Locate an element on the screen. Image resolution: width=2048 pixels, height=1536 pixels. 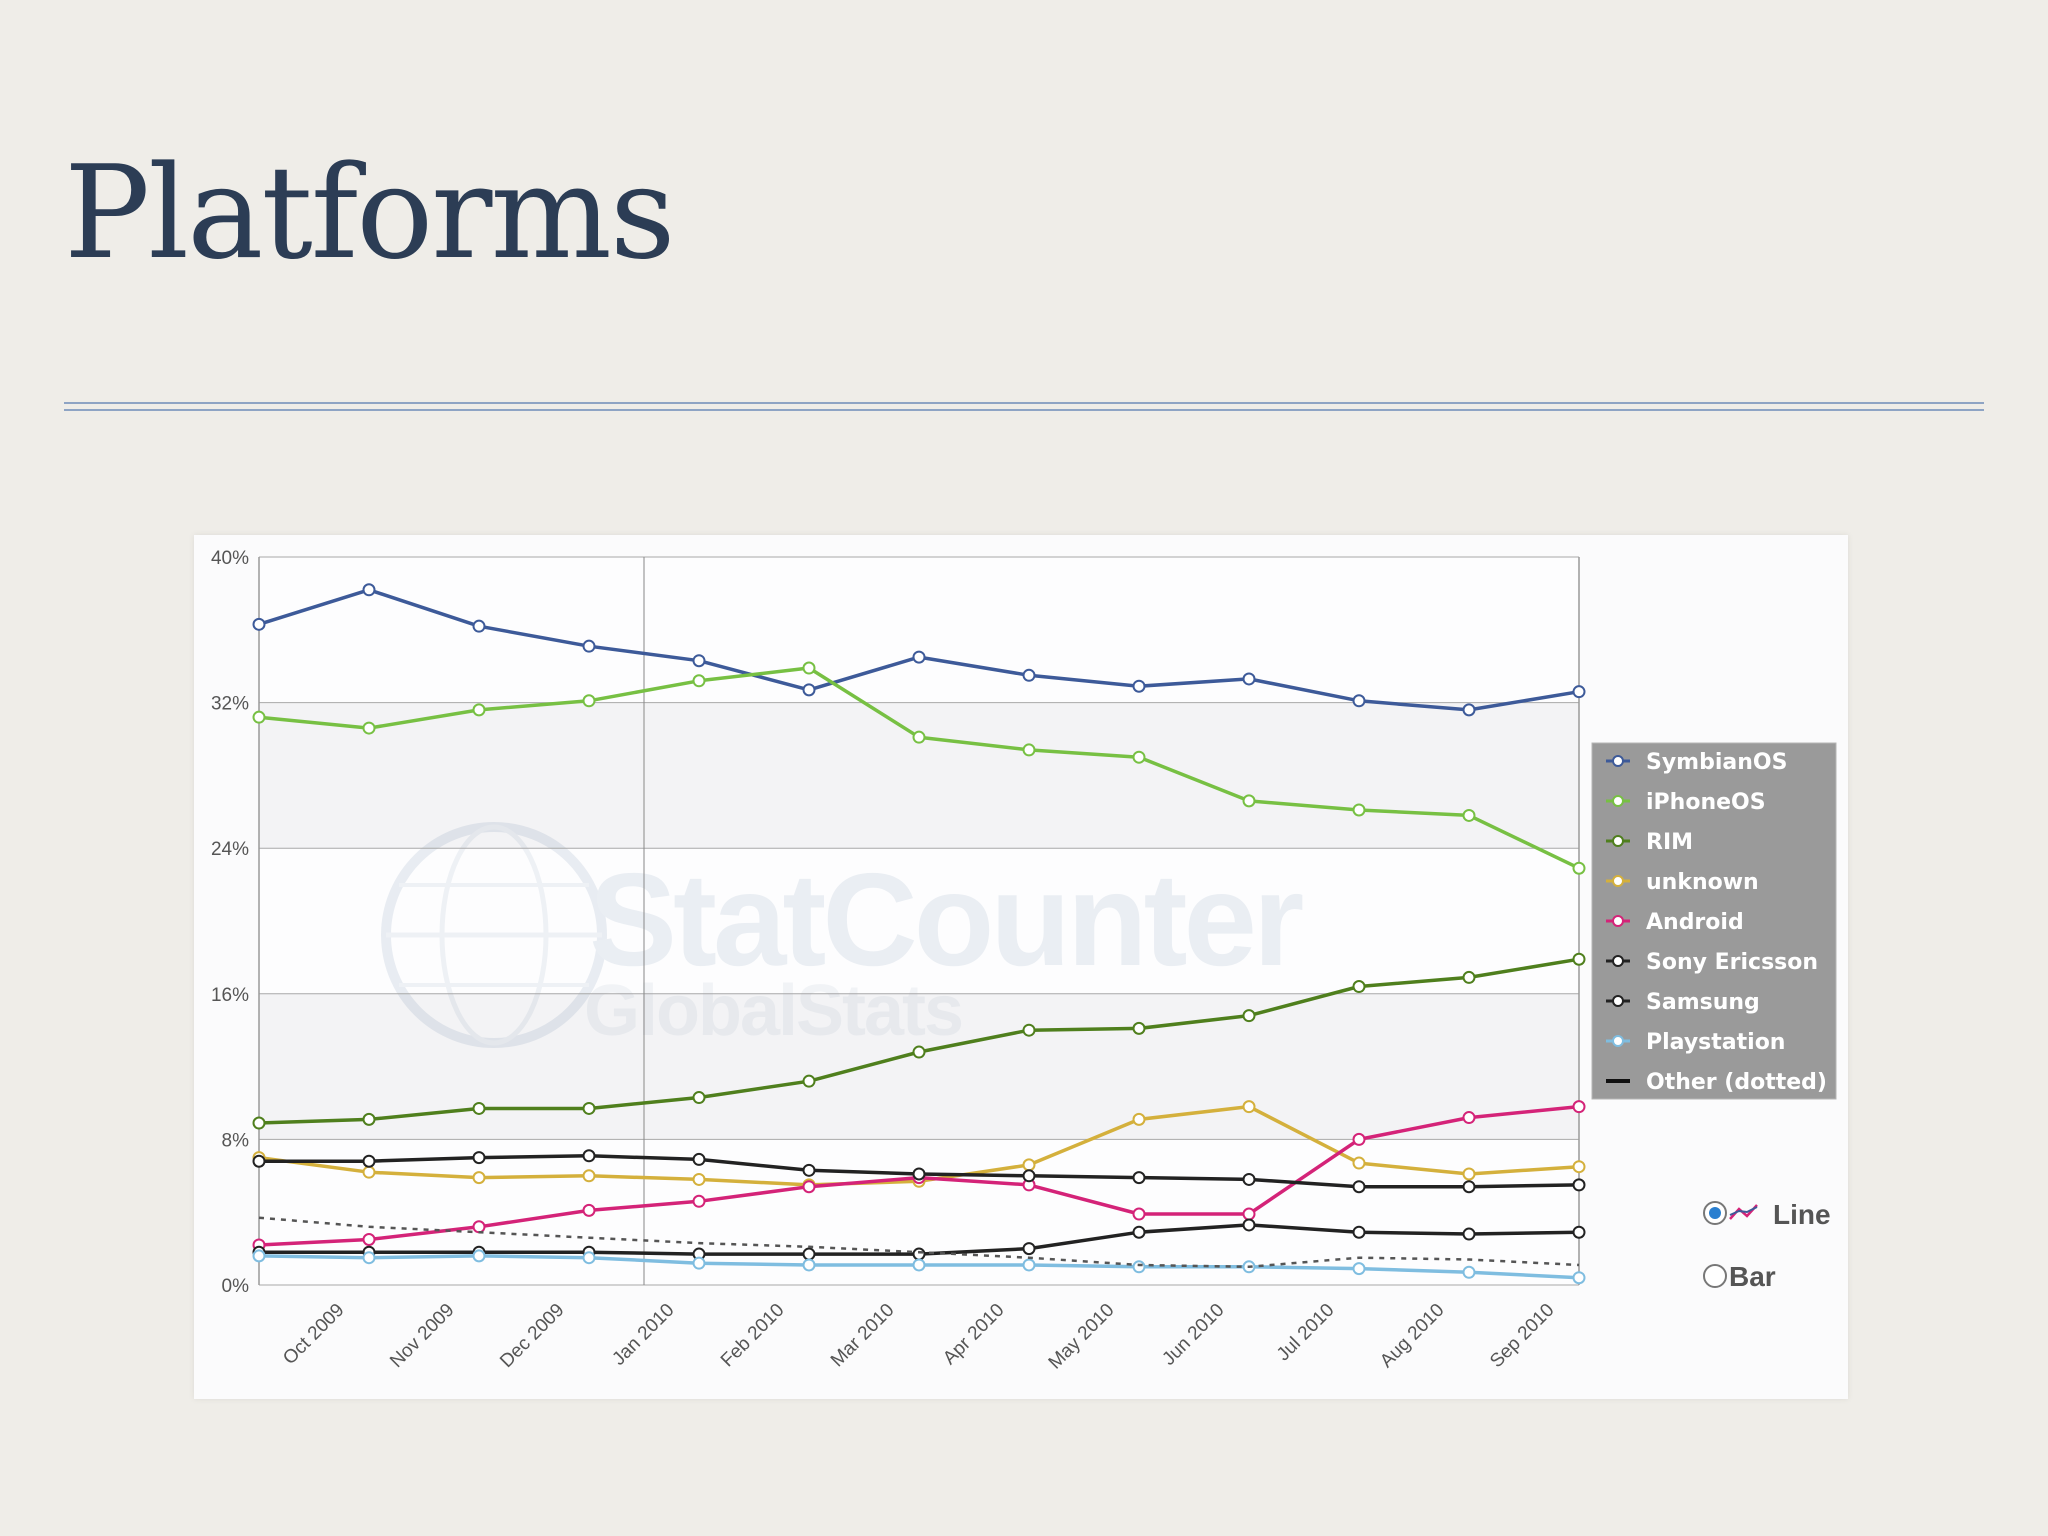
line-toggle: Line is located at coordinates (1767, 1214).